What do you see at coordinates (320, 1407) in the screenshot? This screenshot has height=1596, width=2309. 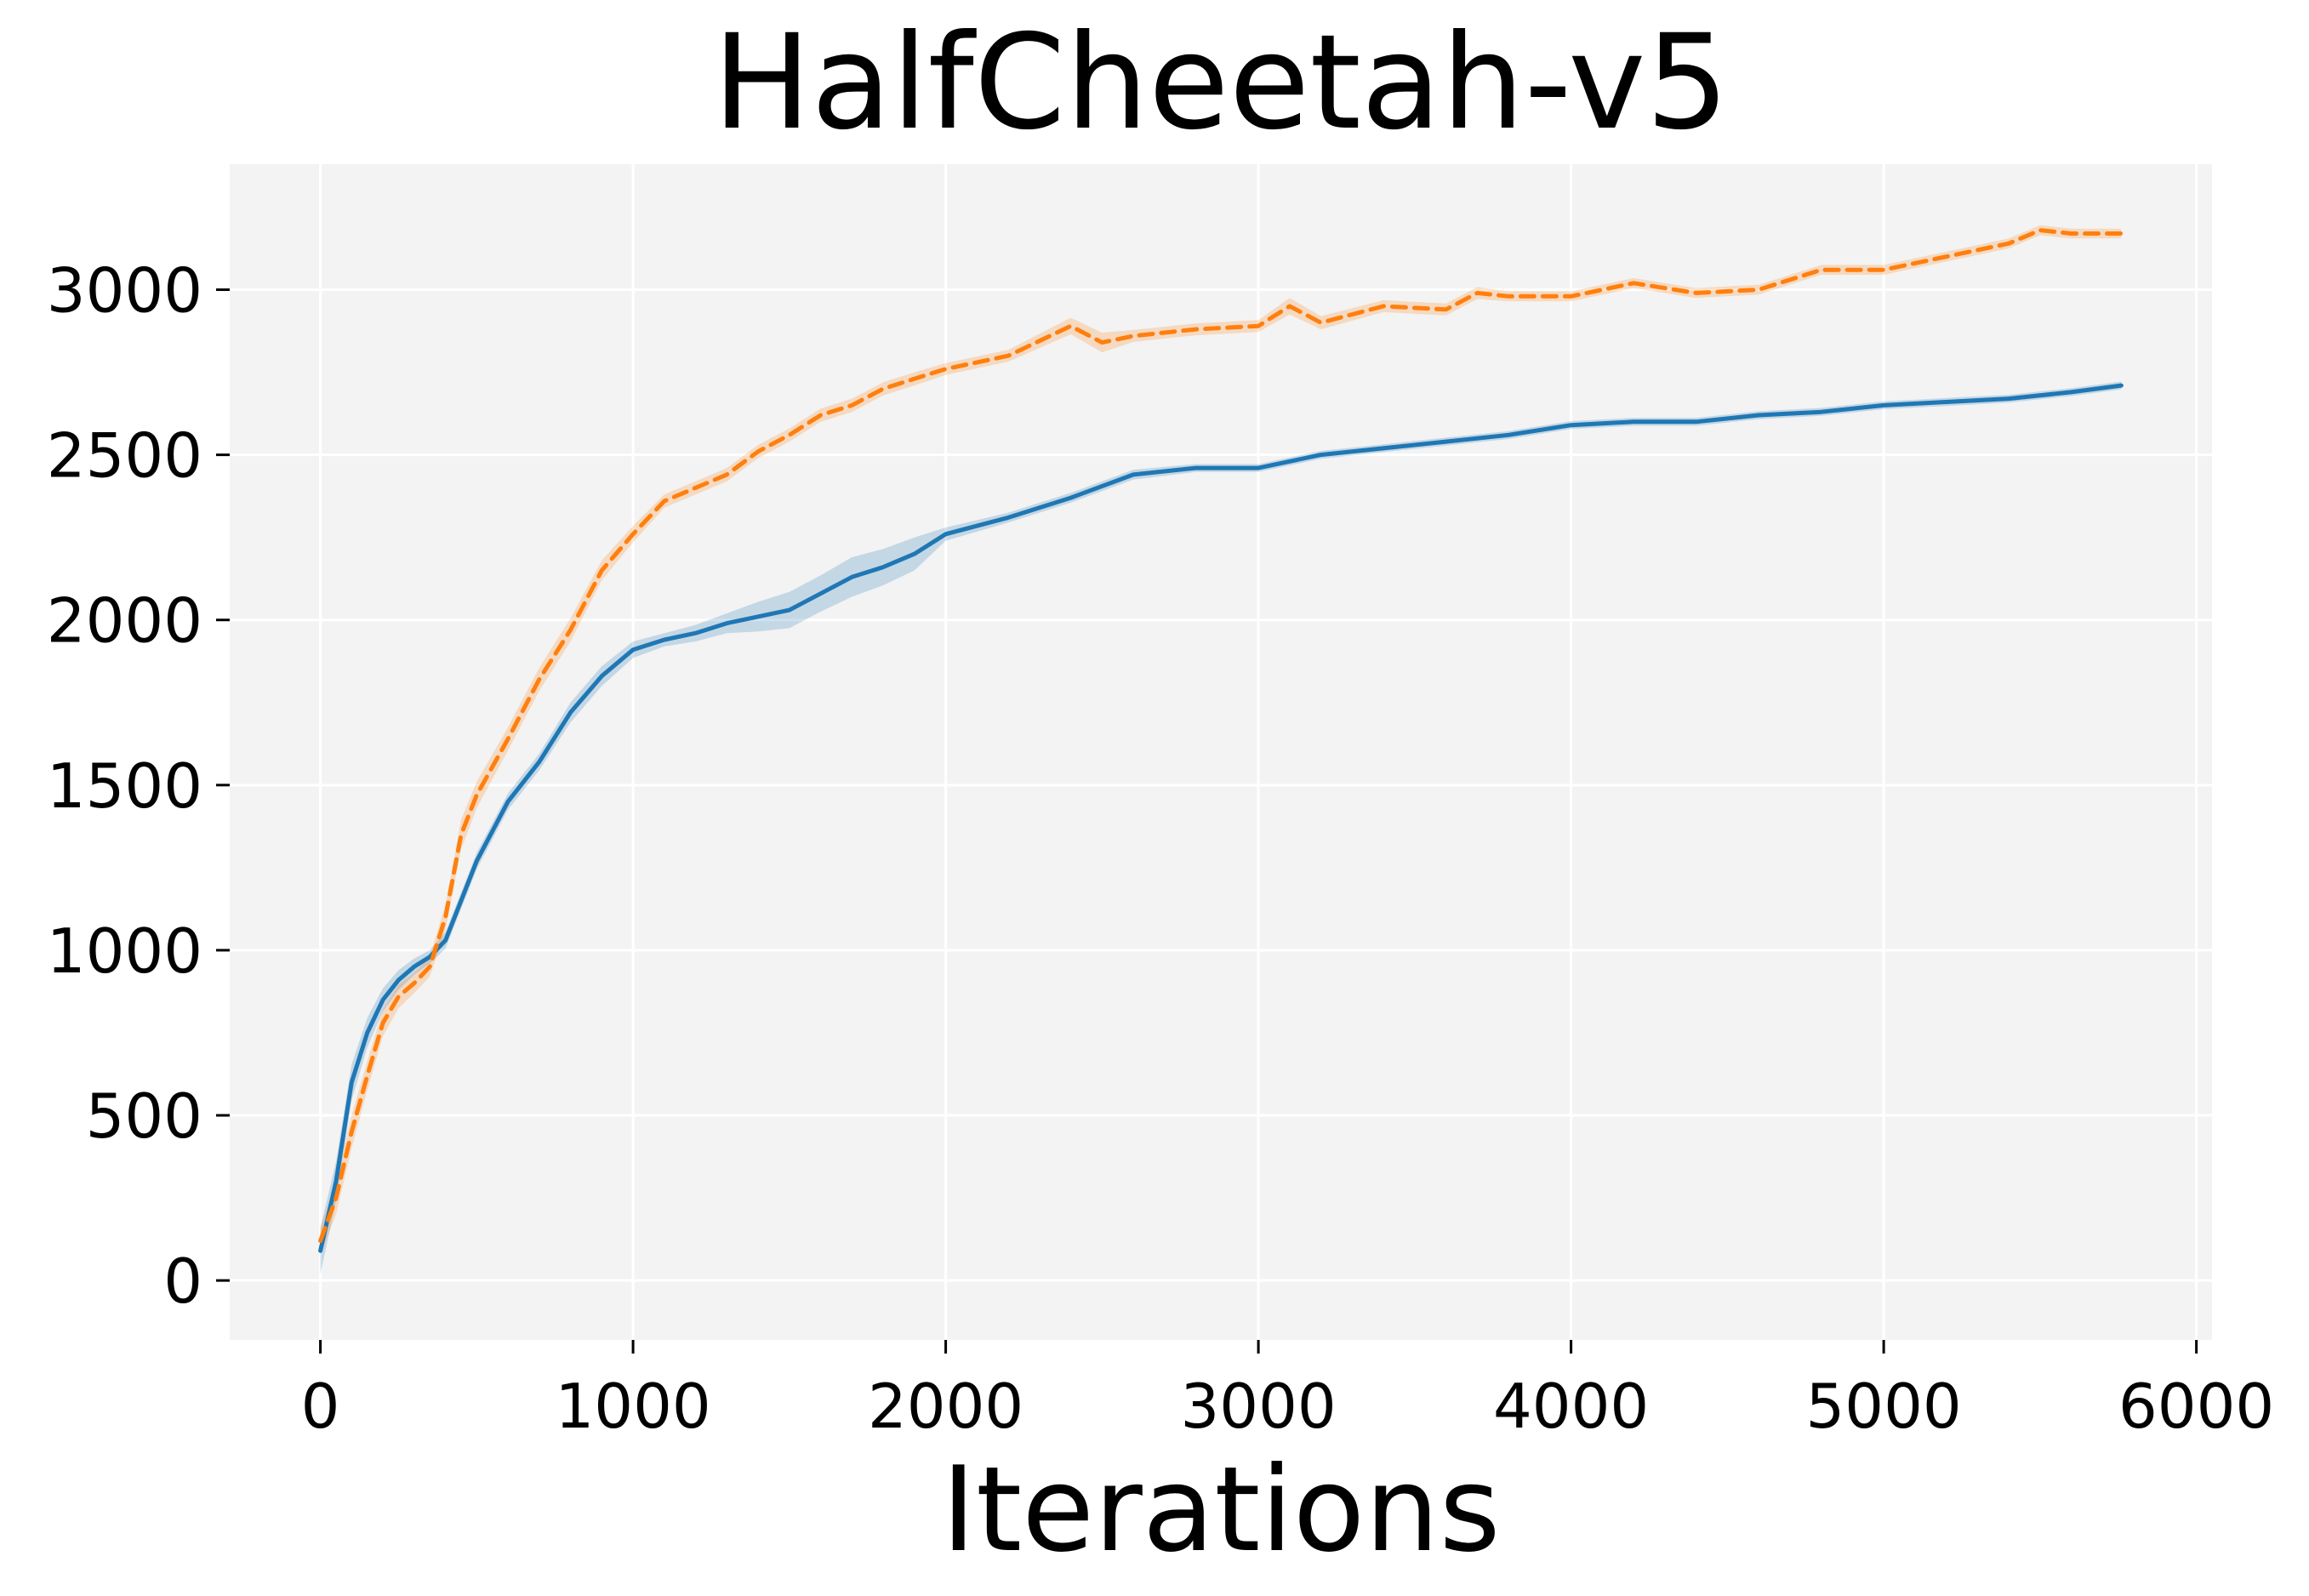 I see `x-tick-label-0: 0` at bounding box center [320, 1407].